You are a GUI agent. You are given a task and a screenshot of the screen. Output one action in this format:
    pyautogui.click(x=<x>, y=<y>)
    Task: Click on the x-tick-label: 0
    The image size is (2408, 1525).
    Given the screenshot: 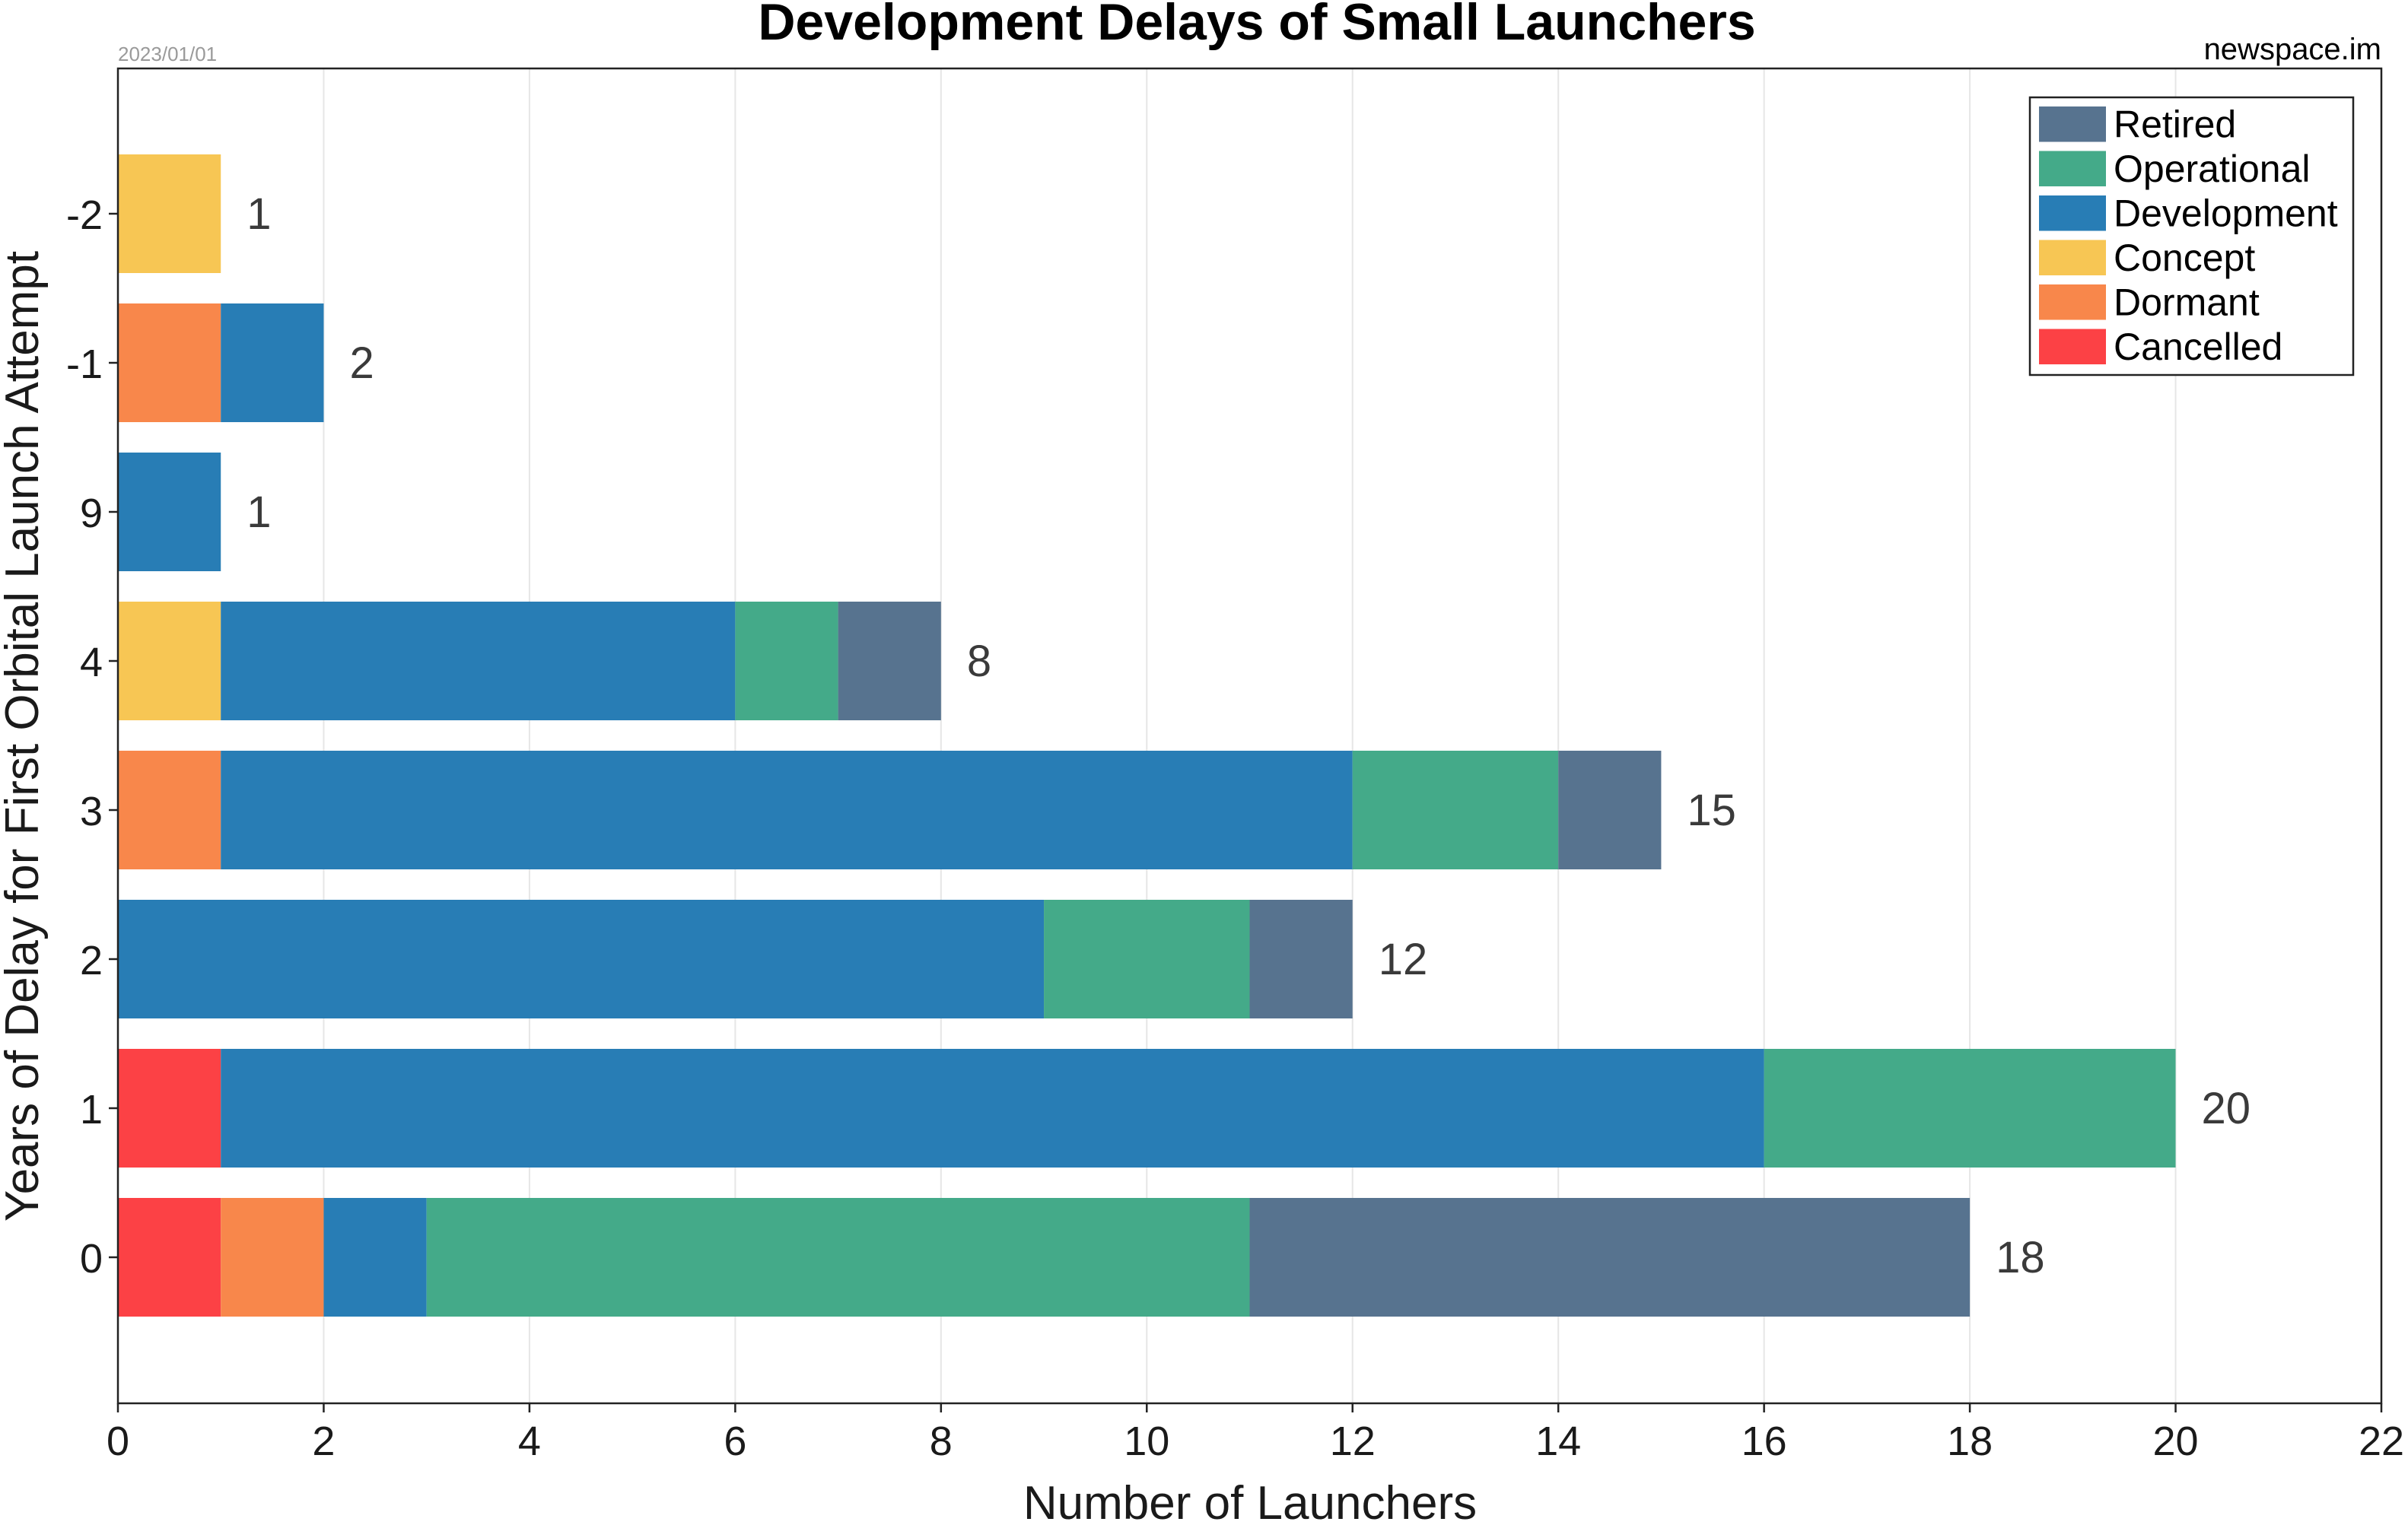 What is the action you would take?
    pyautogui.click(x=118, y=1441)
    